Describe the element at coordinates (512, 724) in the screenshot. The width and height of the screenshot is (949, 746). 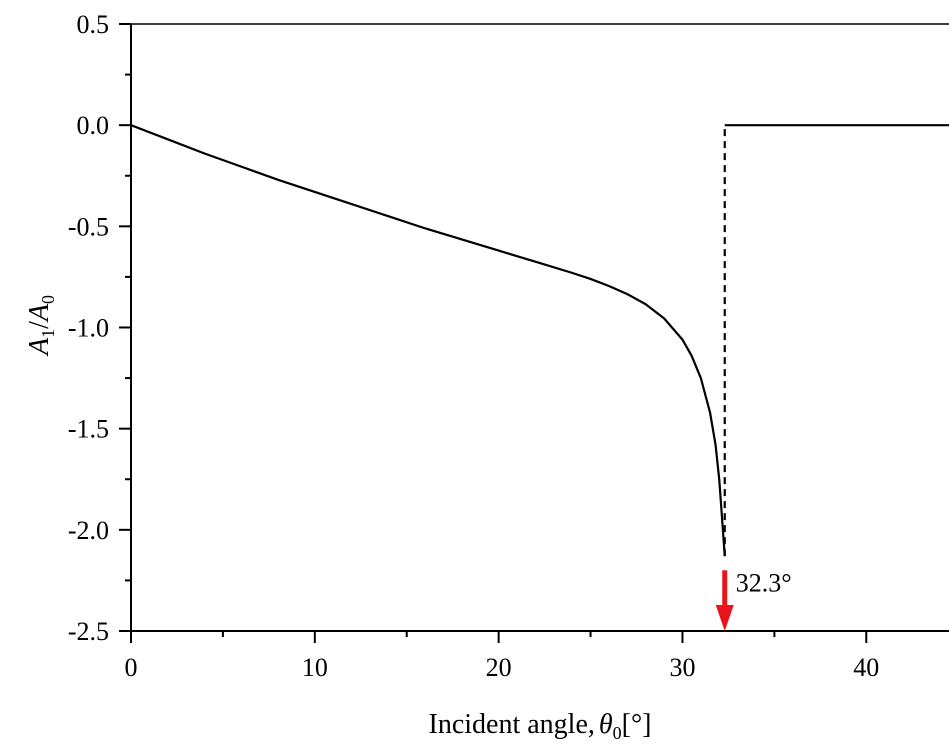
I see `x-axis-title-text: Incident angle,` at that location.